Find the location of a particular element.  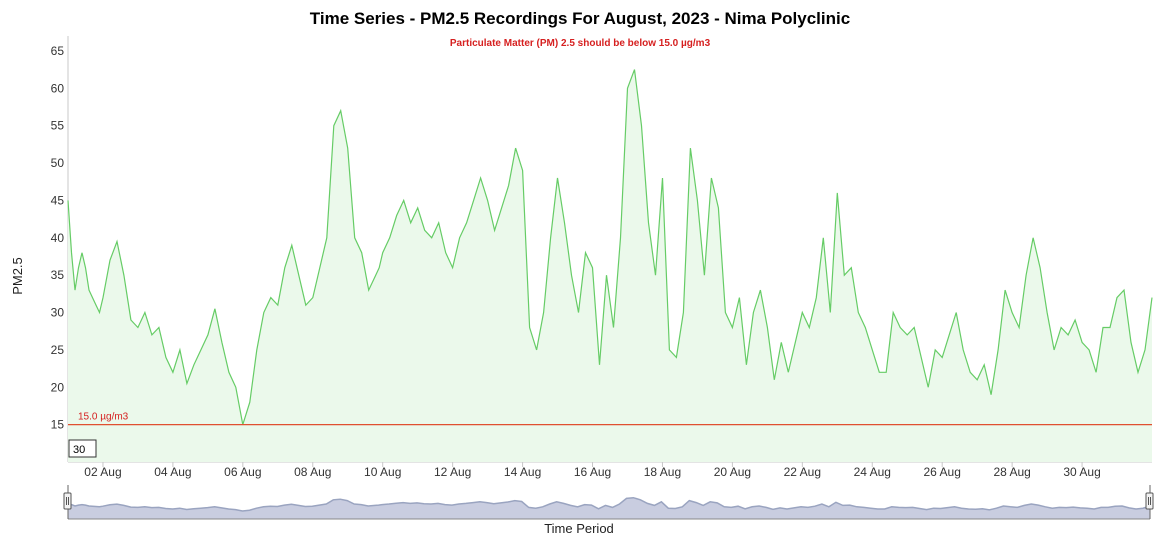

y-tick-label: 35 is located at coordinates (58, 275).